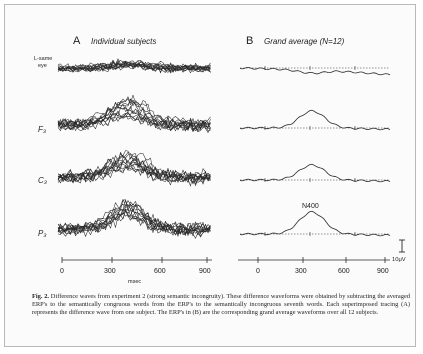 The width and height of the screenshot is (423, 354). Describe the element at coordinates (110, 271) in the screenshot. I see `tick-label-300-a: 300` at that location.